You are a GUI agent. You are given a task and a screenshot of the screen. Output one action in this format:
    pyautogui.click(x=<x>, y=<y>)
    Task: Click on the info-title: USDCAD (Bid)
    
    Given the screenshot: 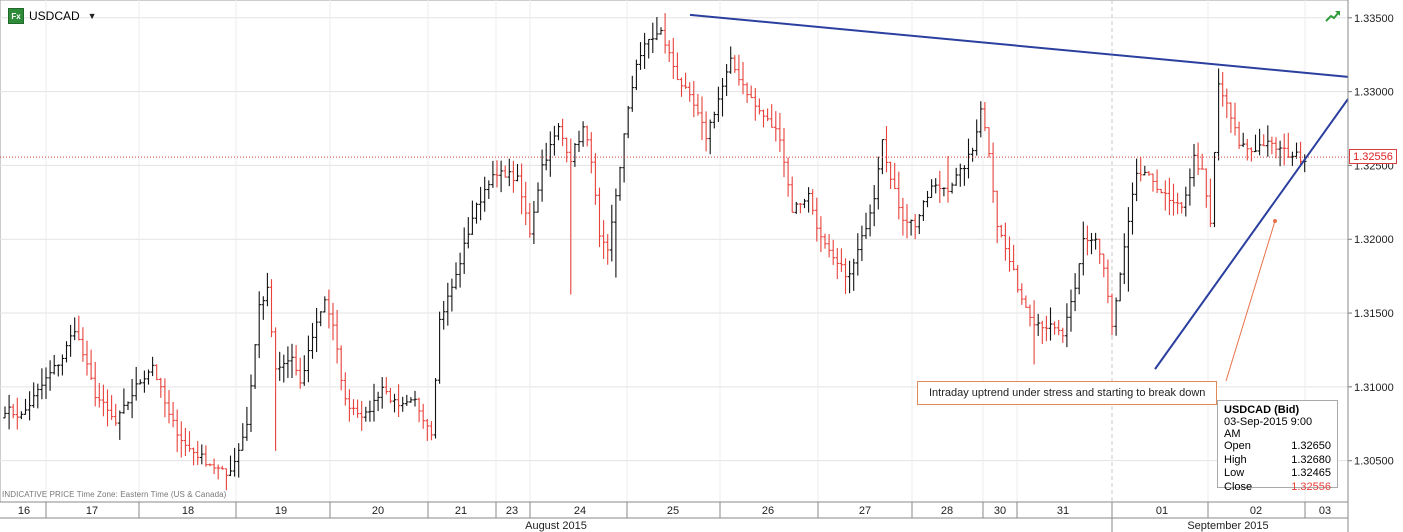 What is the action you would take?
    pyautogui.click(x=1262, y=410)
    